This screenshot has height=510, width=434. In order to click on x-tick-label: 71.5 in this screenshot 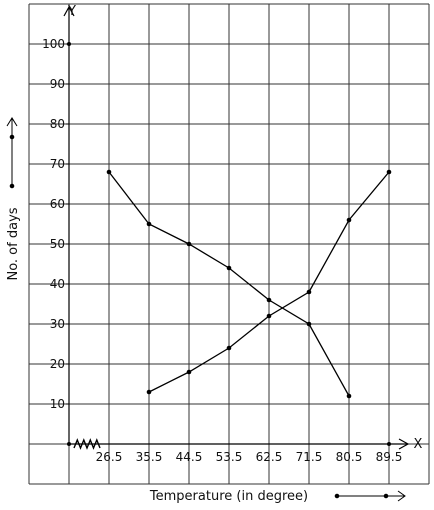, I will do `click(309, 457)`.